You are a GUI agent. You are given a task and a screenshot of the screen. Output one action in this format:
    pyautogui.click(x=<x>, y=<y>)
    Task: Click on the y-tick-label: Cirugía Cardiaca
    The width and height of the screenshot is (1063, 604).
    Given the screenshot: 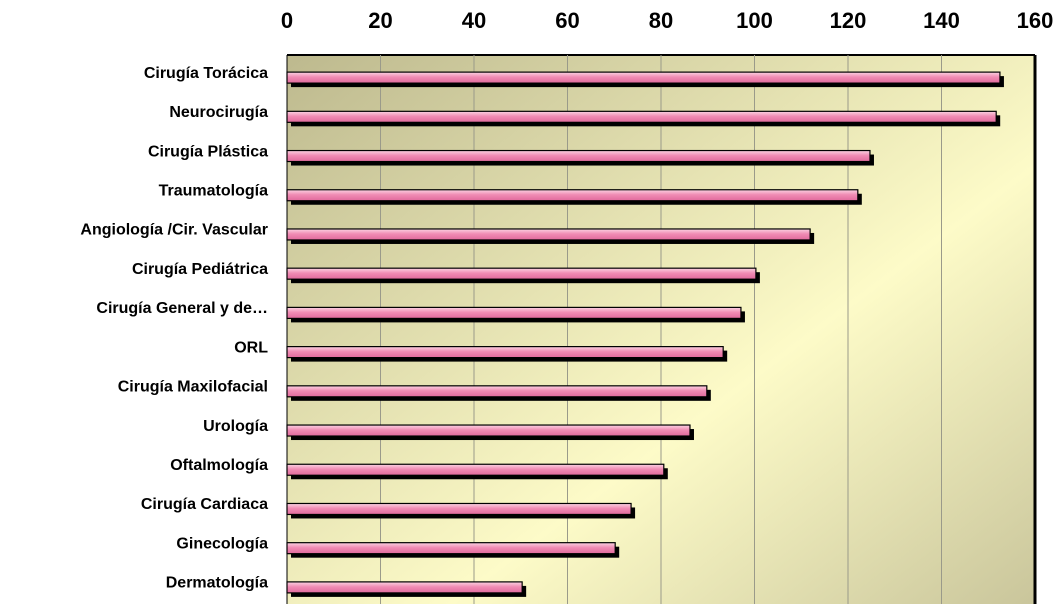 What is the action you would take?
    pyautogui.click(x=204, y=504)
    